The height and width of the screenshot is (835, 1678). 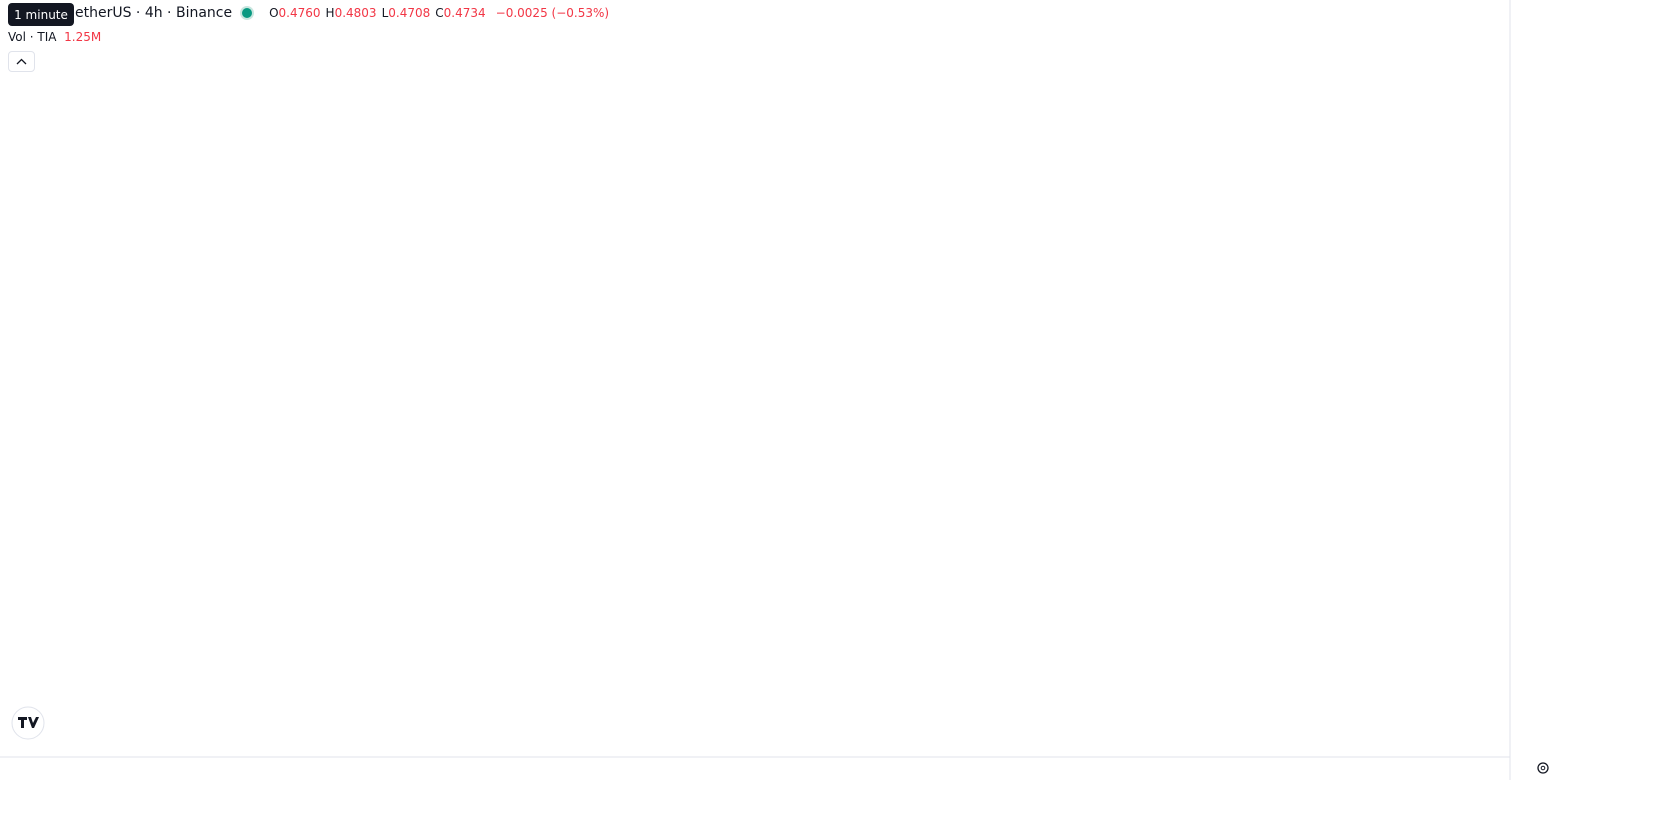 What do you see at coordinates (552, 13) in the screenshot?
I see `change: −0.0025 (−0.53%)` at bounding box center [552, 13].